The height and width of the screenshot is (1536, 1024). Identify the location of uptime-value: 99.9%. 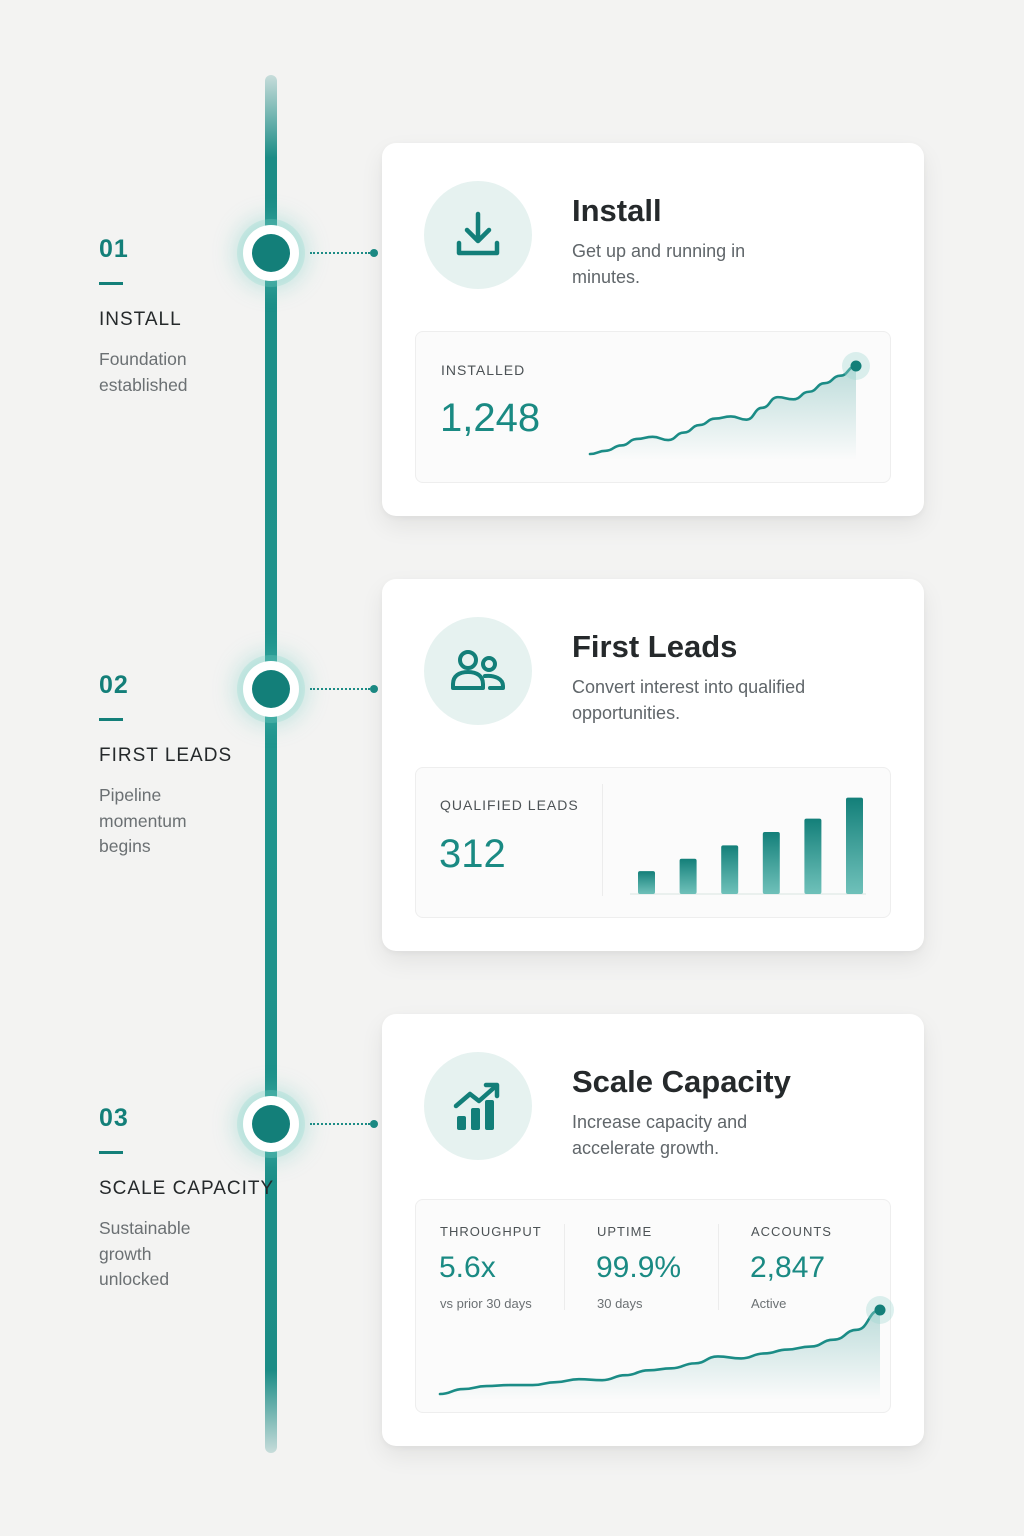
(639, 1267).